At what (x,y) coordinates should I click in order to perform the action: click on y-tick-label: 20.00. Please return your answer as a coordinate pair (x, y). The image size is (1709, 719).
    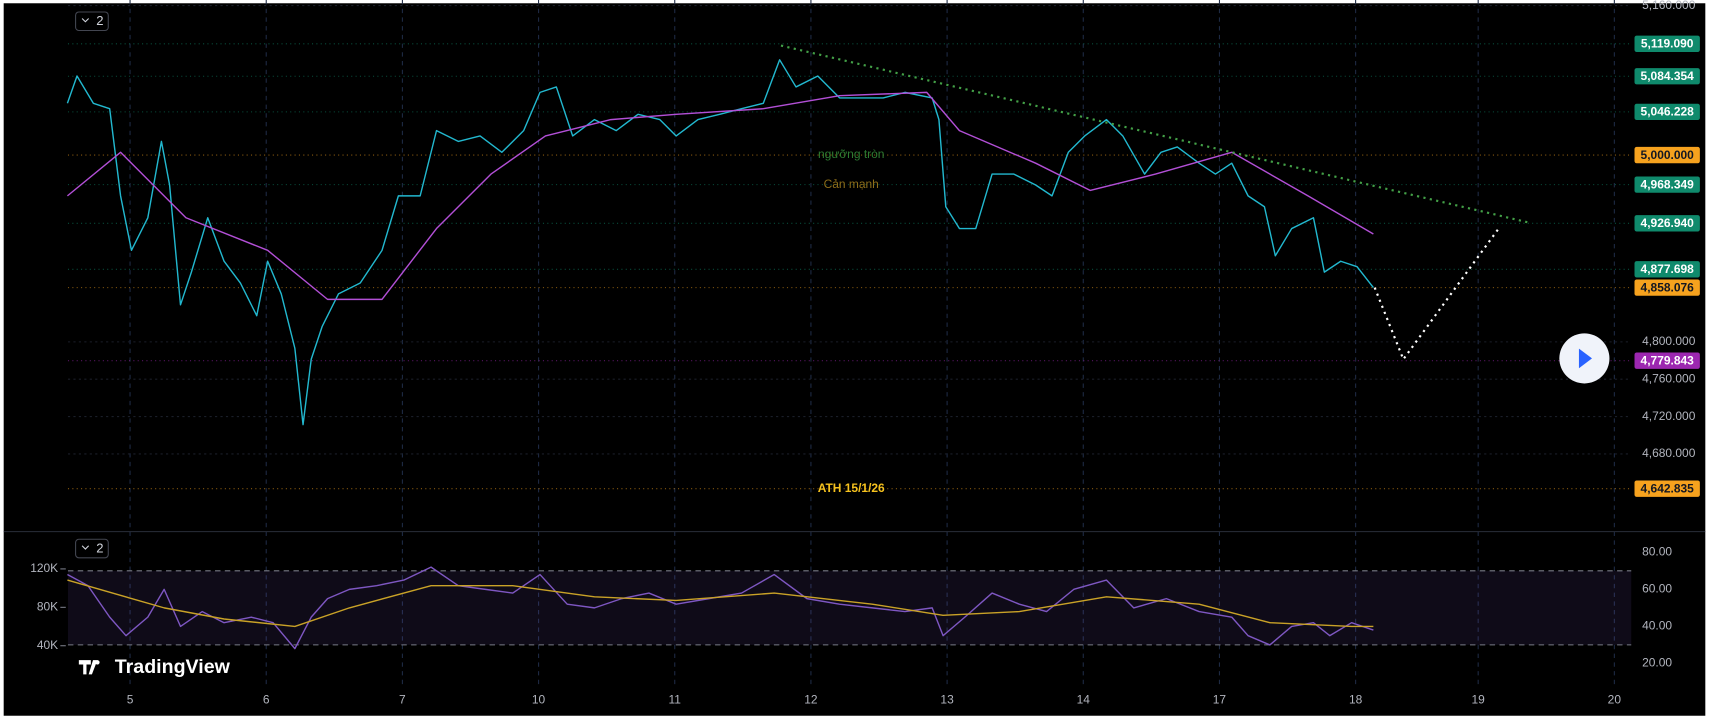
    Looking at the image, I should click on (1657, 663).